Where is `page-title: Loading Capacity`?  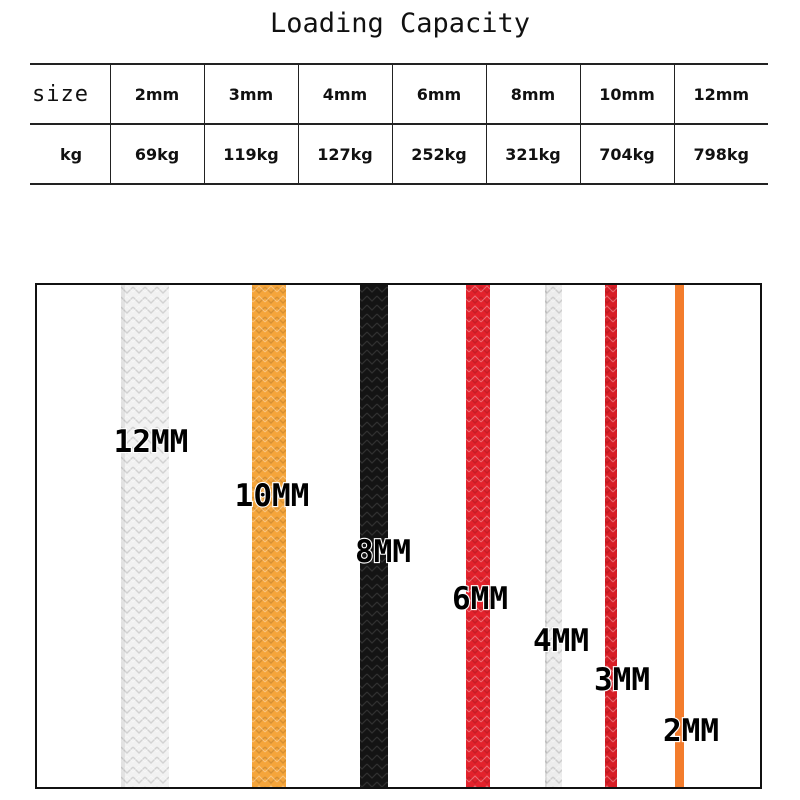
page-title: Loading Capacity is located at coordinates (400, 23).